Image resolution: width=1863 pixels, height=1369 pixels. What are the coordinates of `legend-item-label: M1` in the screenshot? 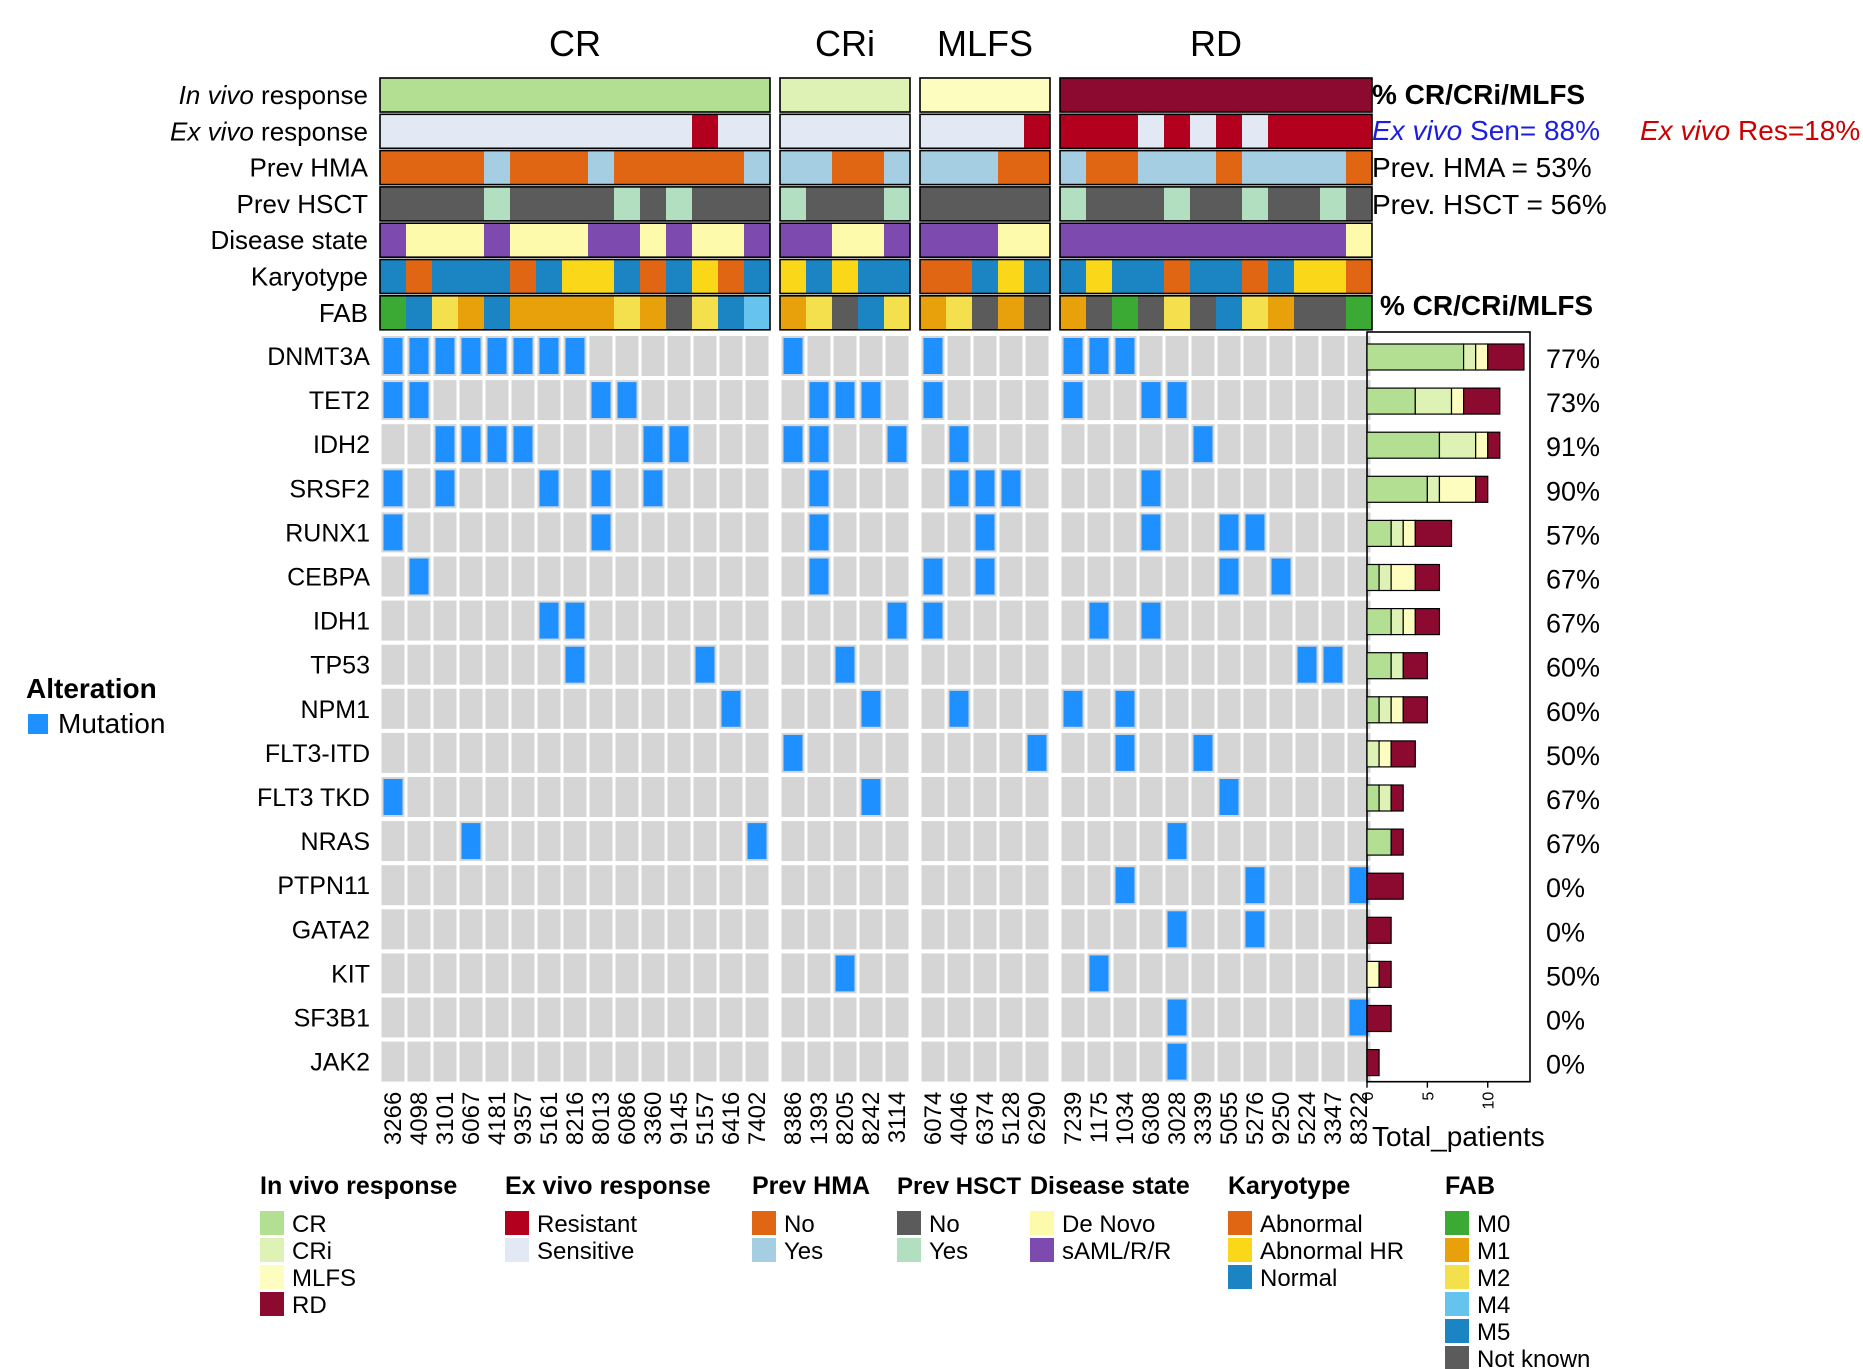 It's located at (1493, 1251).